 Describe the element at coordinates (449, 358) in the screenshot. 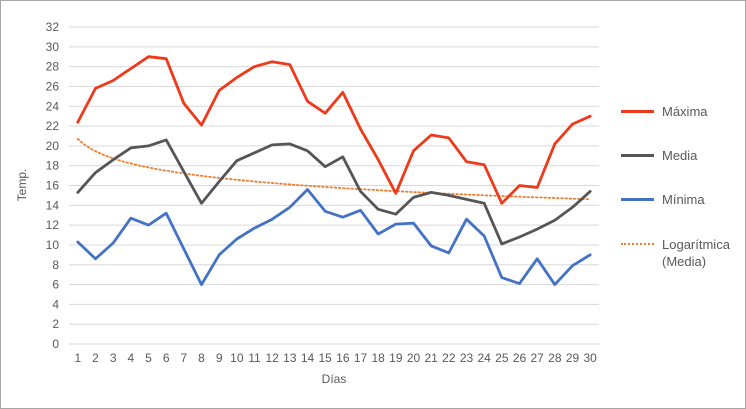

I see `x-tick-label: 22` at that location.